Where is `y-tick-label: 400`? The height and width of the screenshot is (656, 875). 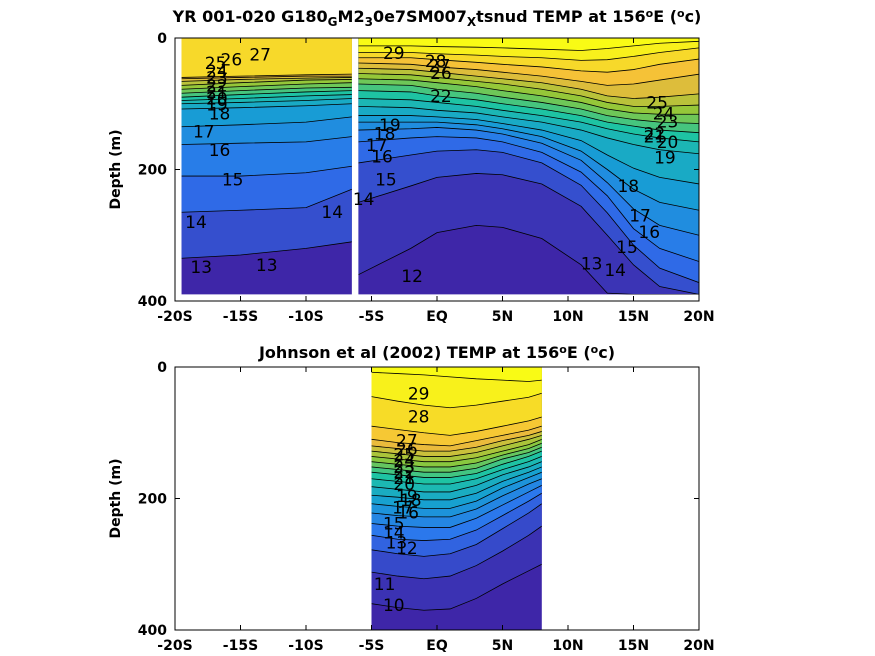
y-tick-label: 400 is located at coordinates (152, 631).